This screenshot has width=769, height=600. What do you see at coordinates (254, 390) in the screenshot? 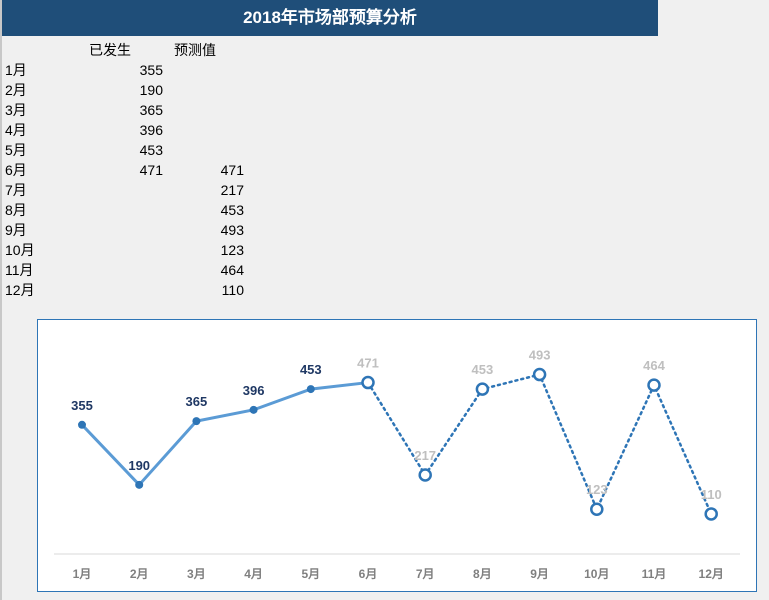
I see `data-label: 396` at bounding box center [254, 390].